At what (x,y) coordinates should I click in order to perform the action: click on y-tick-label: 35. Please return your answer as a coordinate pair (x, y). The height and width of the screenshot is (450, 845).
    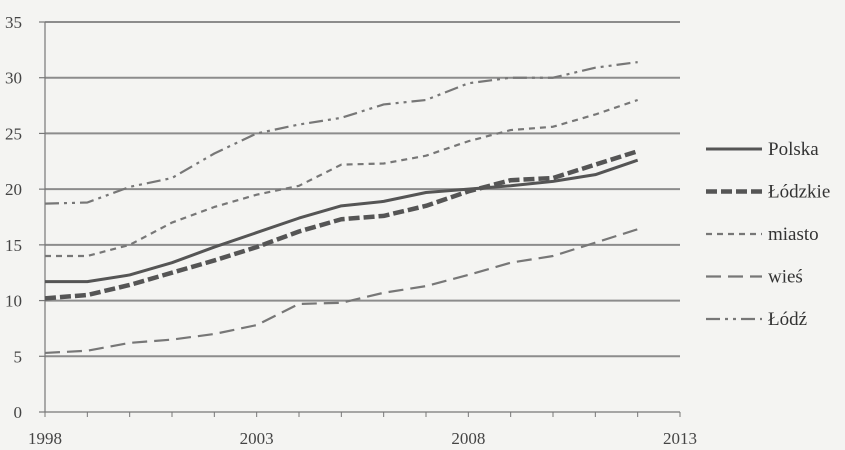
    Looking at the image, I should click on (13, 22).